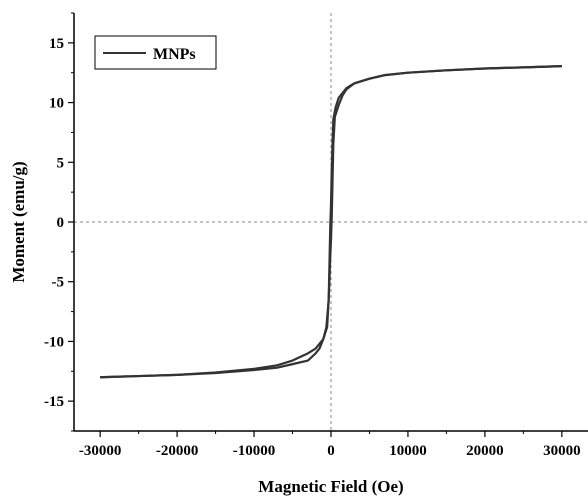 The height and width of the screenshot is (499, 588). Describe the element at coordinates (331, 451) in the screenshot. I see `x-tick-label: 0` at that location.